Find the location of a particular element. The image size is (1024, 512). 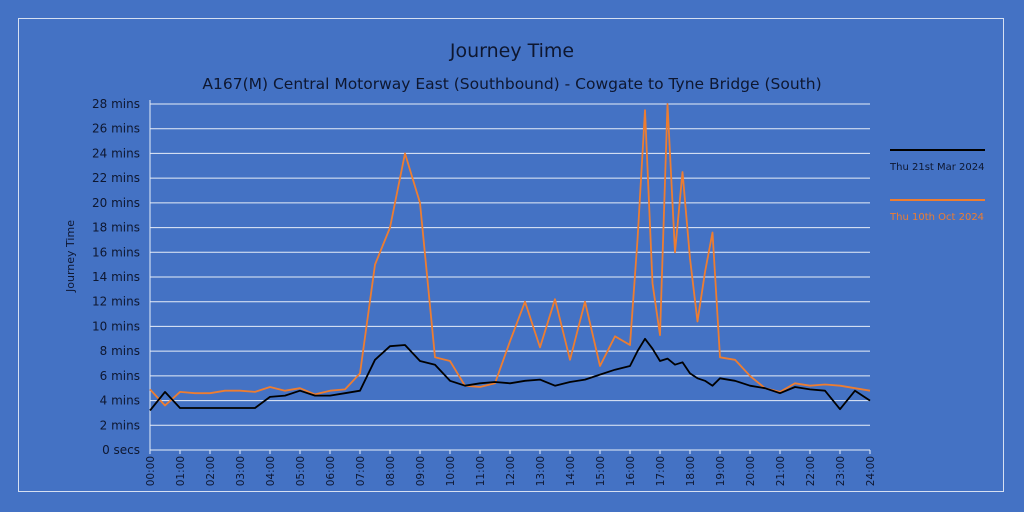

x-tick-label: 00:00 is located at coordinates (151, 471).